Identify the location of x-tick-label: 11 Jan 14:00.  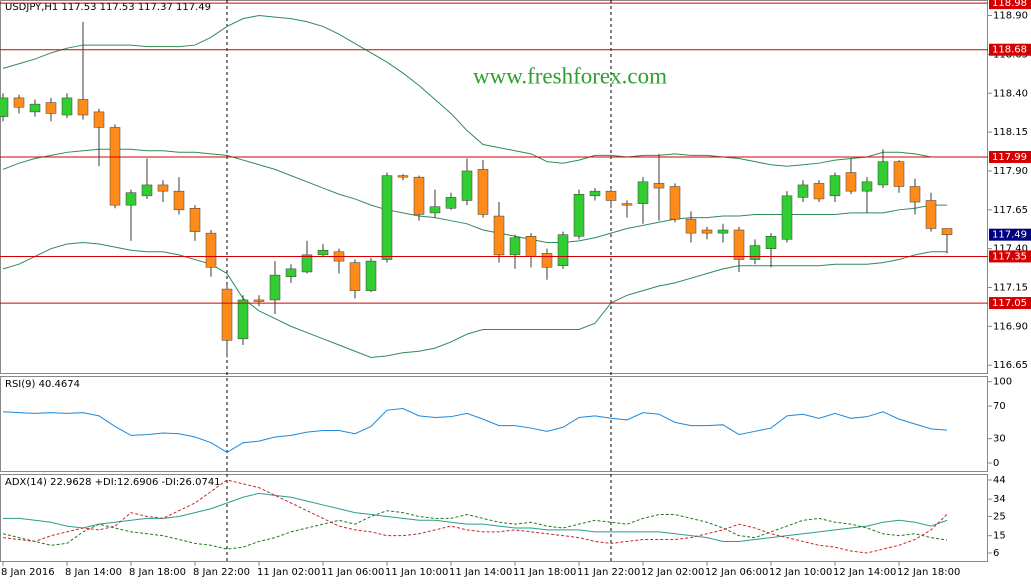
(480, 572).